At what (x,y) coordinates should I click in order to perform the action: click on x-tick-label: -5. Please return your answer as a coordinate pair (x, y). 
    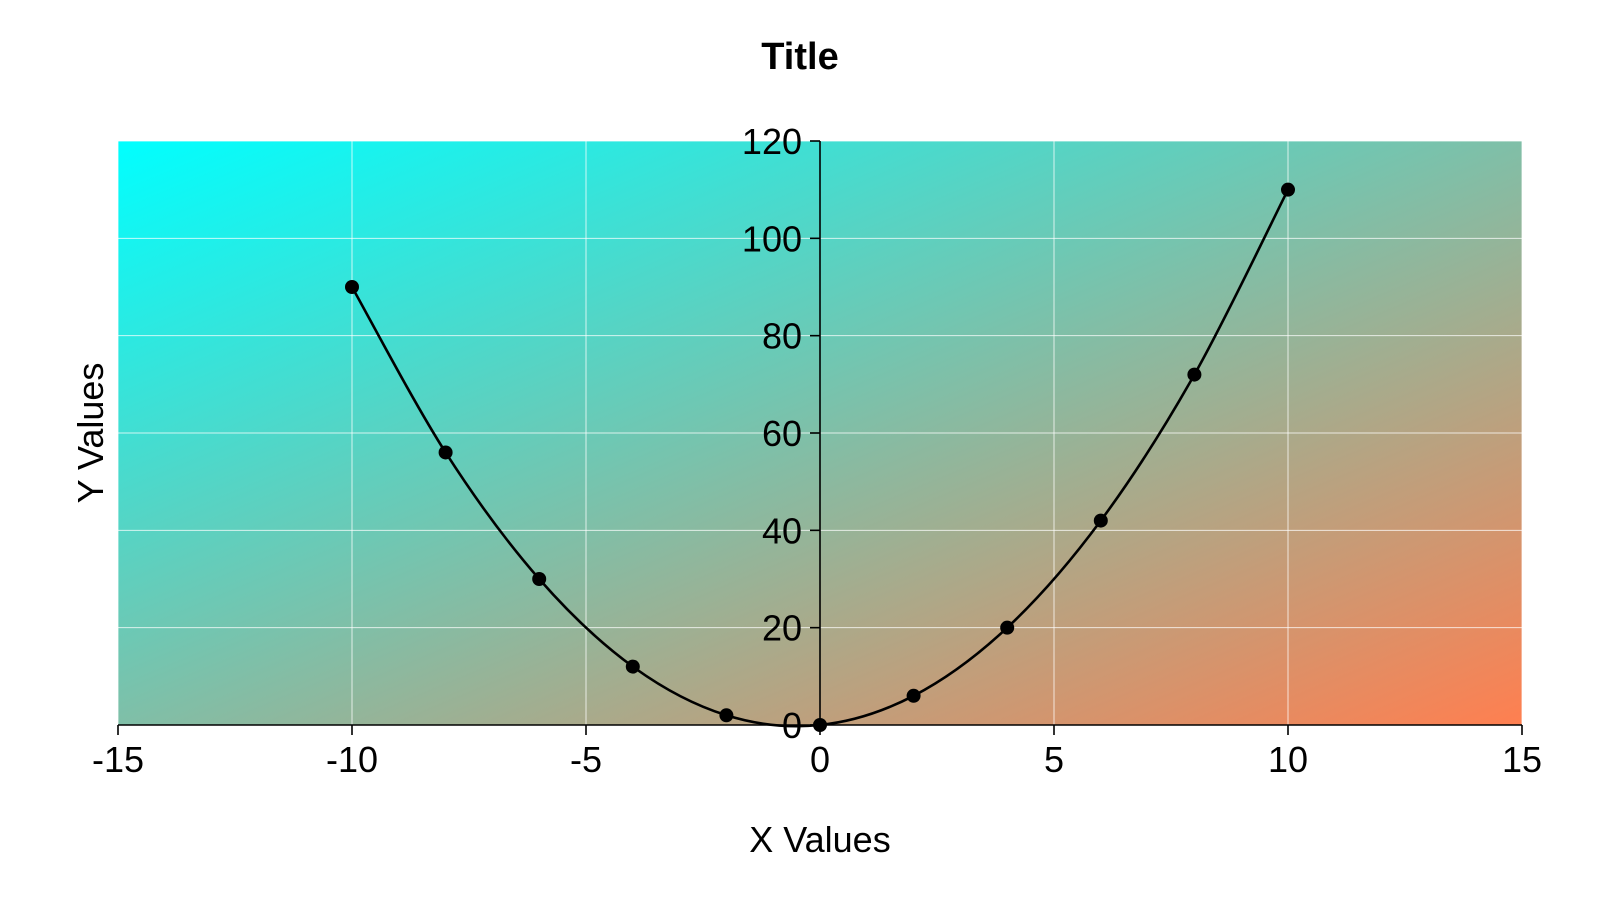
    Looking at the image, I should click on (586, 759).